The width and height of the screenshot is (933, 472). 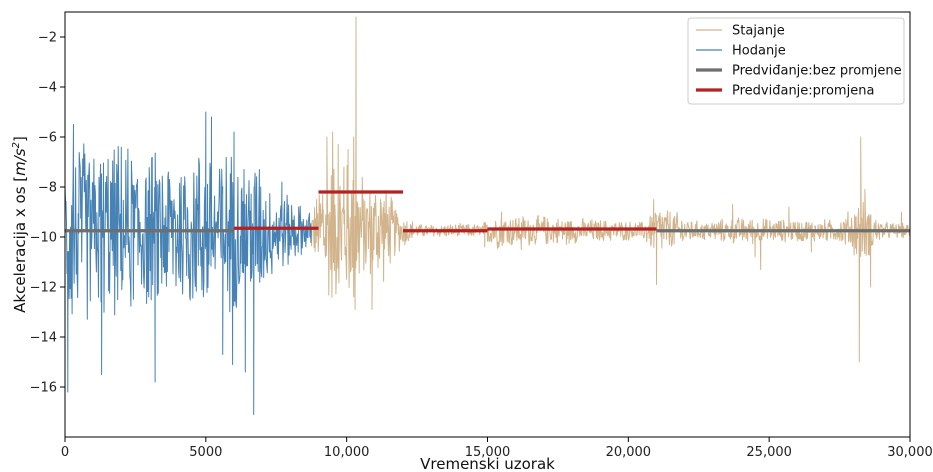 What do you see at coordinates (20, 162) in the screenshot?
I see `y-axis-label-unit: m/s` at bounding box center [20, 162].